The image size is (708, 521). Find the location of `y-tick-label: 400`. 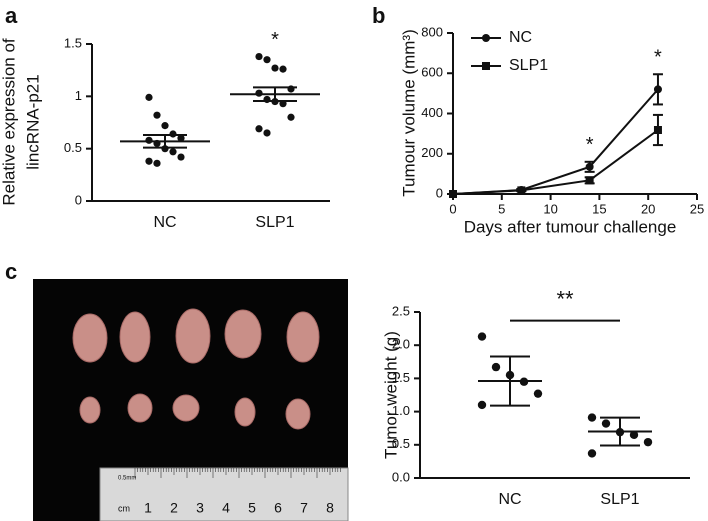

y-tick-label: 400 is located at coordinates (432, 112).